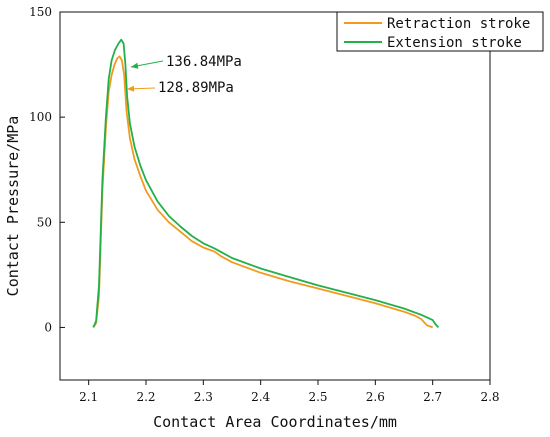  Describe the element at coordinates (44, 222) in the screenshot. I see `y-tick-label: 50` at that location.